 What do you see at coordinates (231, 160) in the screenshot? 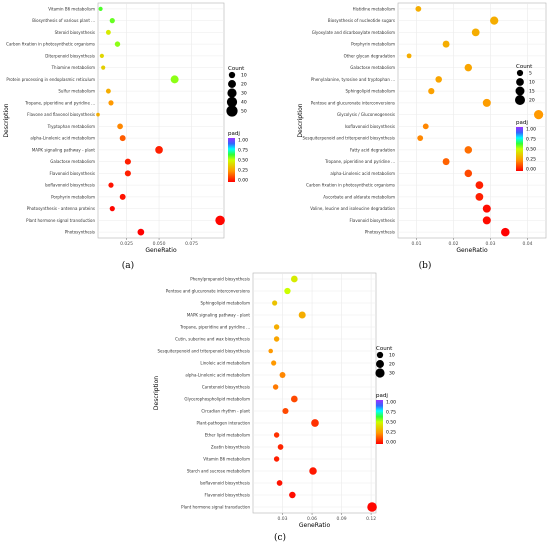
I see `color-bar` at bounding box center [231, 160].